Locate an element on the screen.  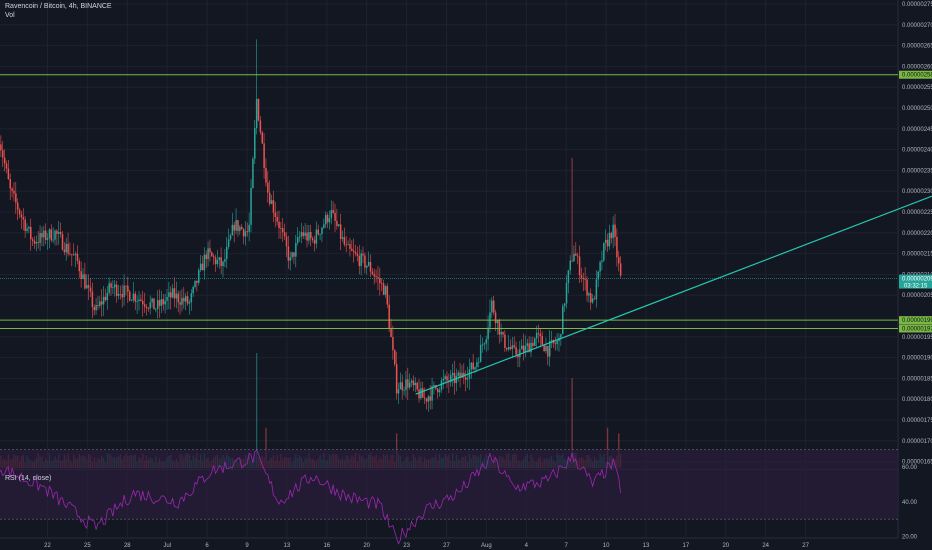
x-tick-label: 10 is located at coordinates (606, 546).